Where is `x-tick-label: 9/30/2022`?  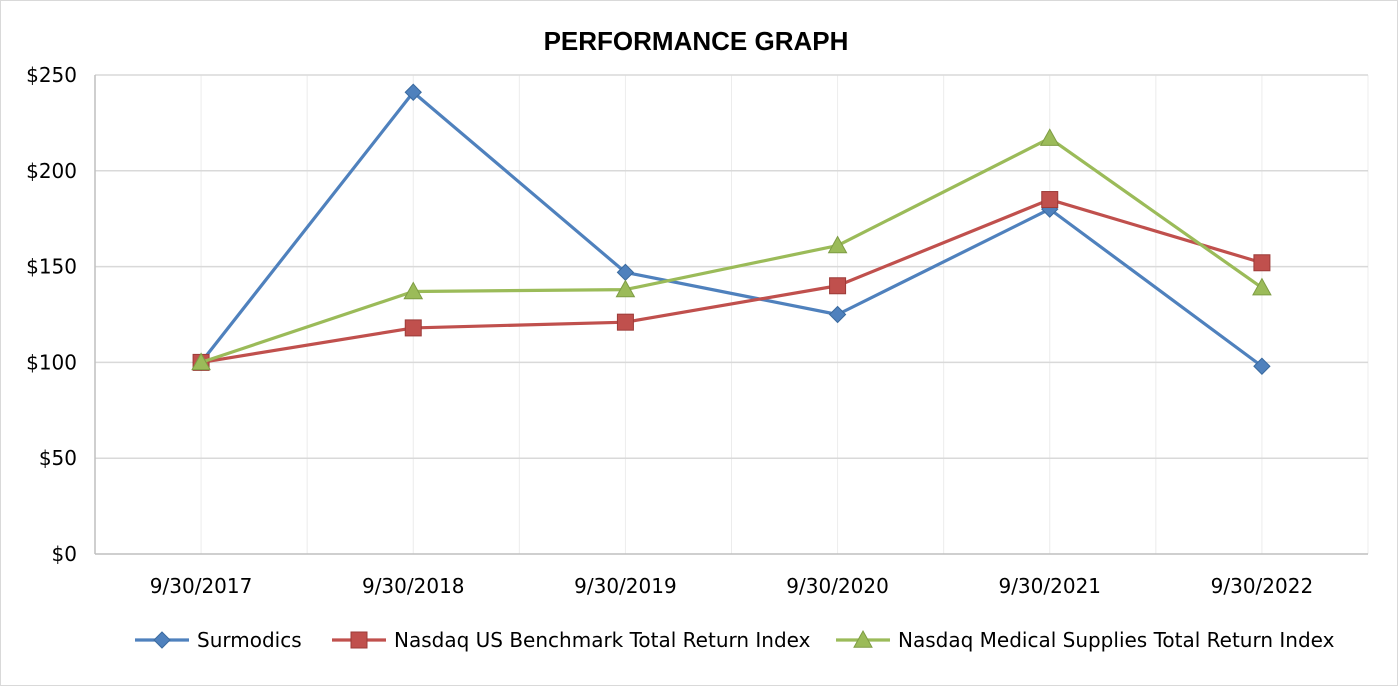
x-tick-label: 9/30/2022 is located at coordinates (1262, 586).